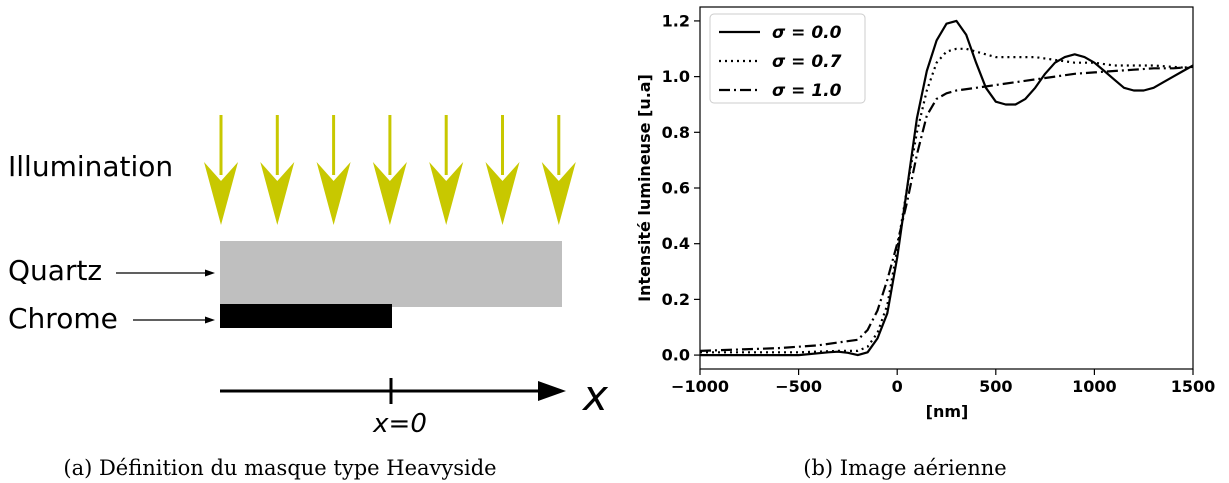 Image resolution: width=1229 pixels, height=483 pixels. Describe the element at coordinates (393, 391) in the screenshot. I see `x-axis-arrow` at that location.